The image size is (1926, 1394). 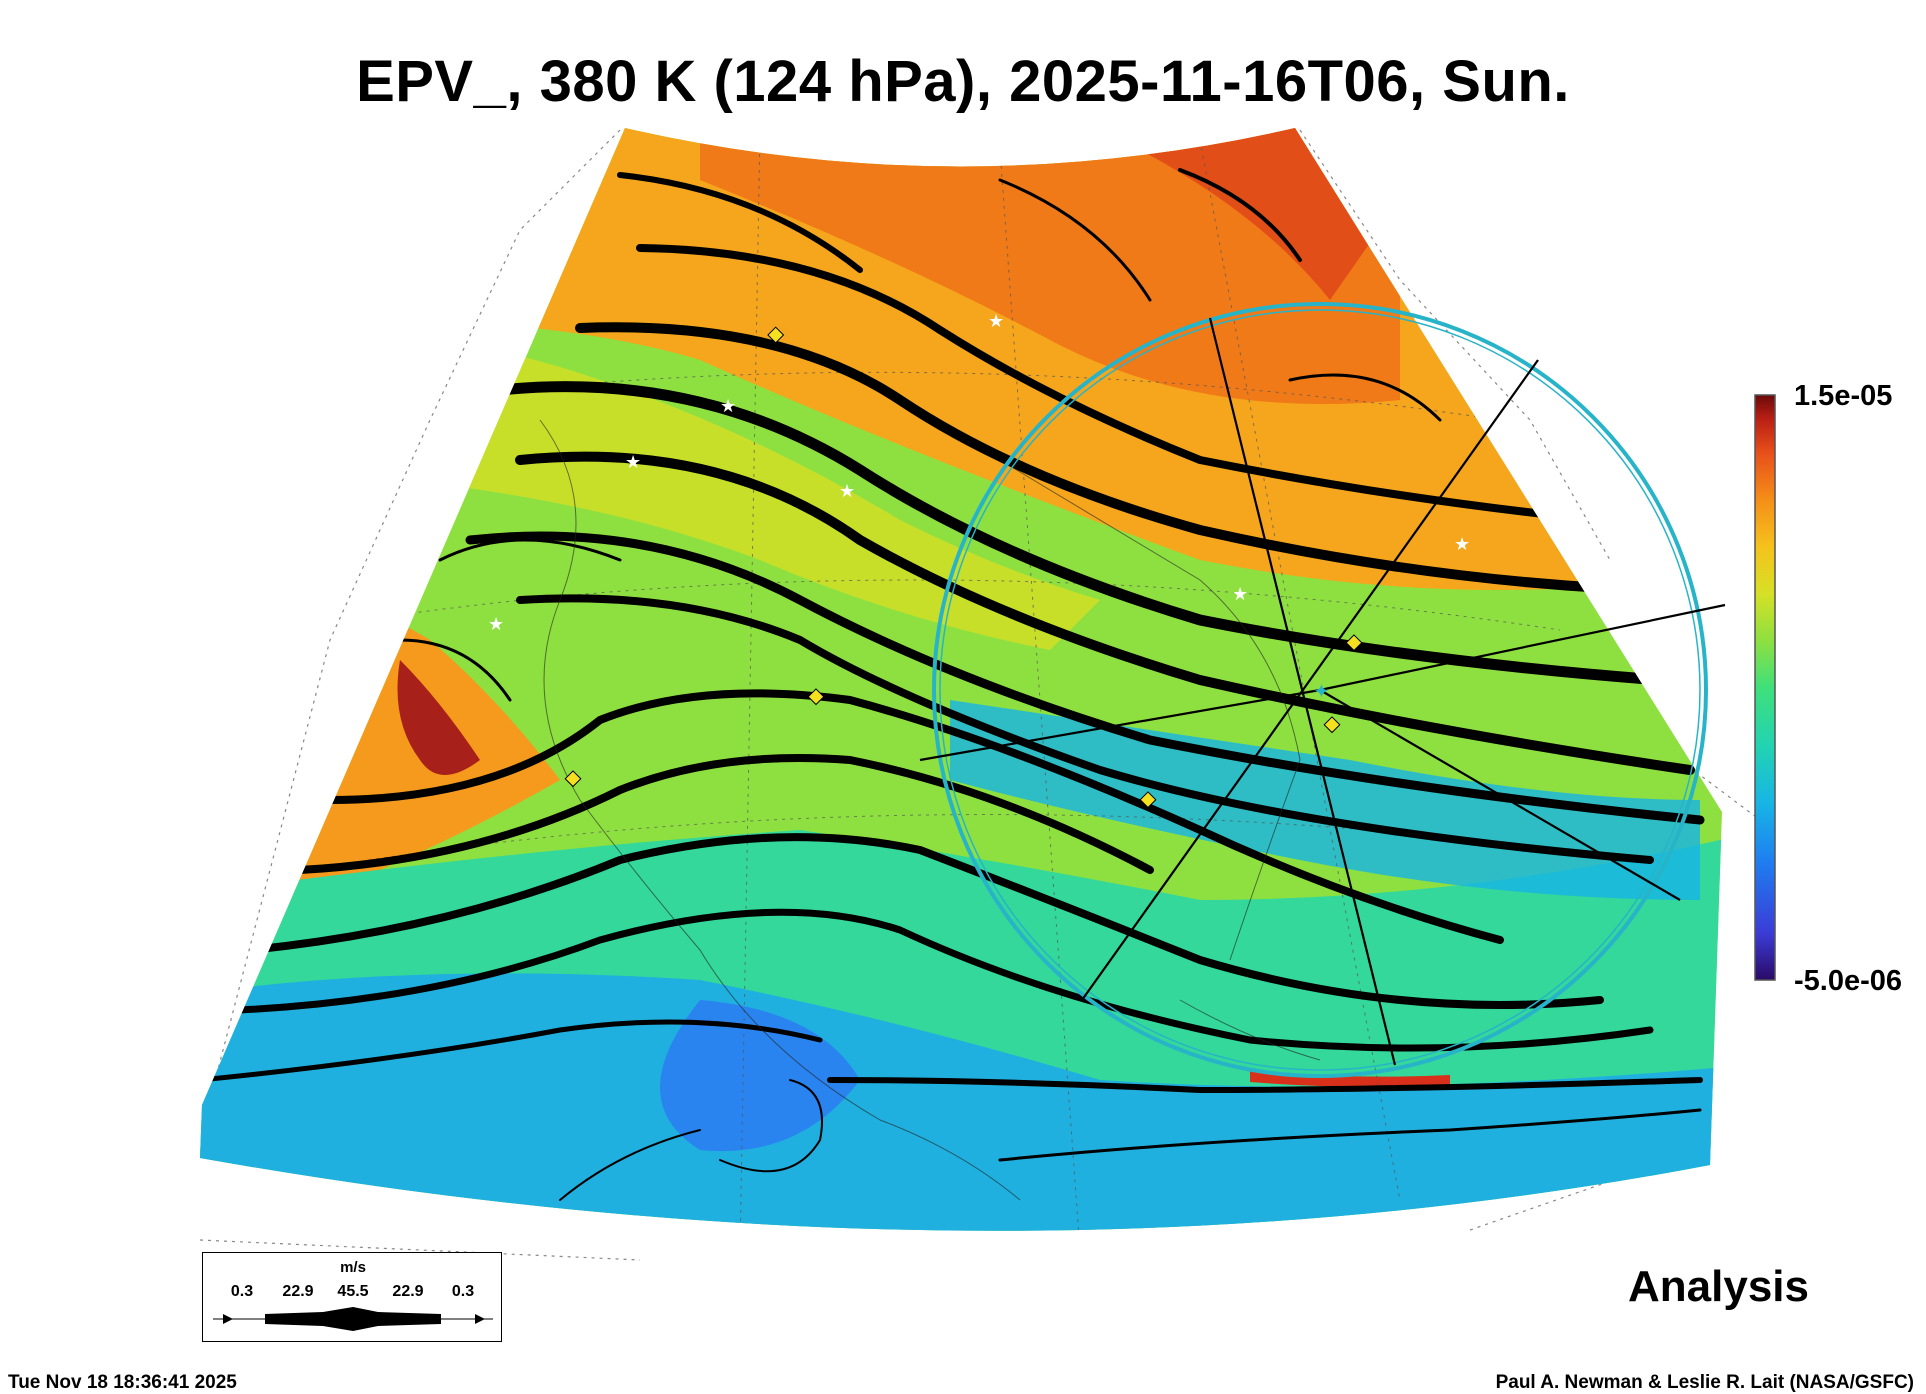 What do you see at coordinates (353, 1267) in the screenshot?
I see `legend-unit: m/s` at bounding box center [353, 1267].